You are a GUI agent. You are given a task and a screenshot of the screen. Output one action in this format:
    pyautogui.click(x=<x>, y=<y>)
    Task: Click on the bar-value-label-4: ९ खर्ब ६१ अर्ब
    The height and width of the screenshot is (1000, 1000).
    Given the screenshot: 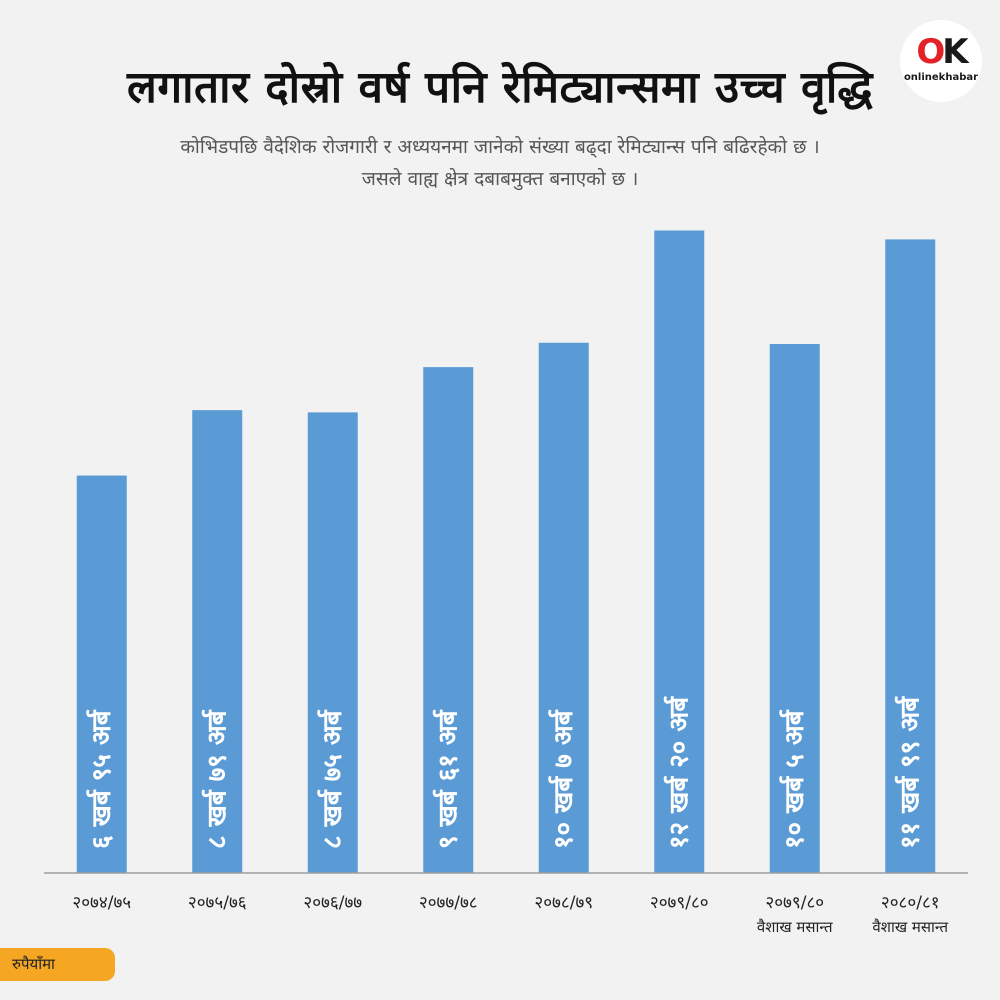 What is the action you would take?
    pyautogui.click(x=447, y=779)
    